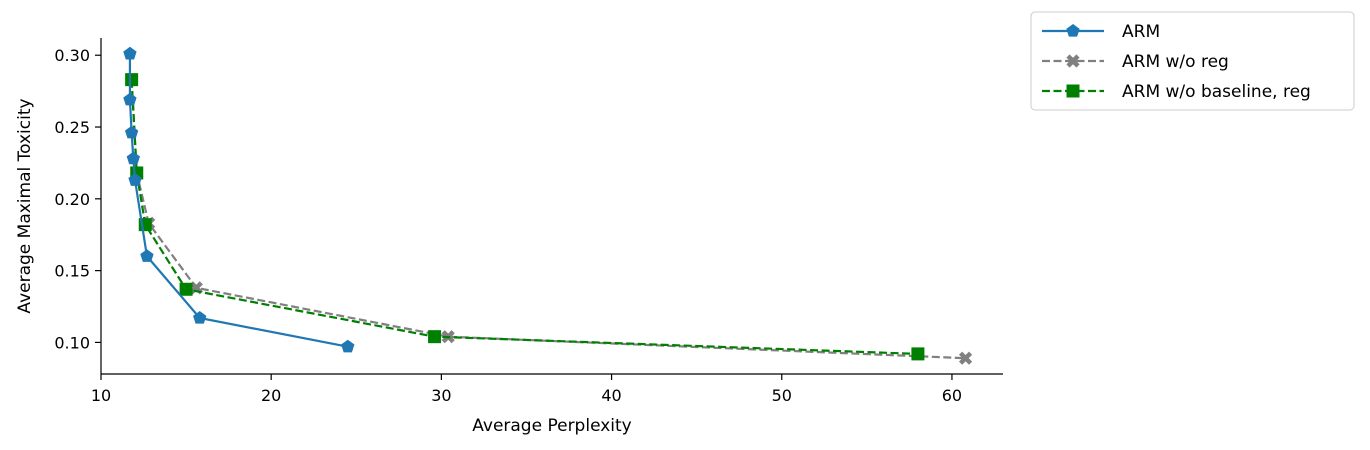 The width and height of the screenshot is (1370, 450). I want to click on y-tick-label: 0.30, so click(72, 55).